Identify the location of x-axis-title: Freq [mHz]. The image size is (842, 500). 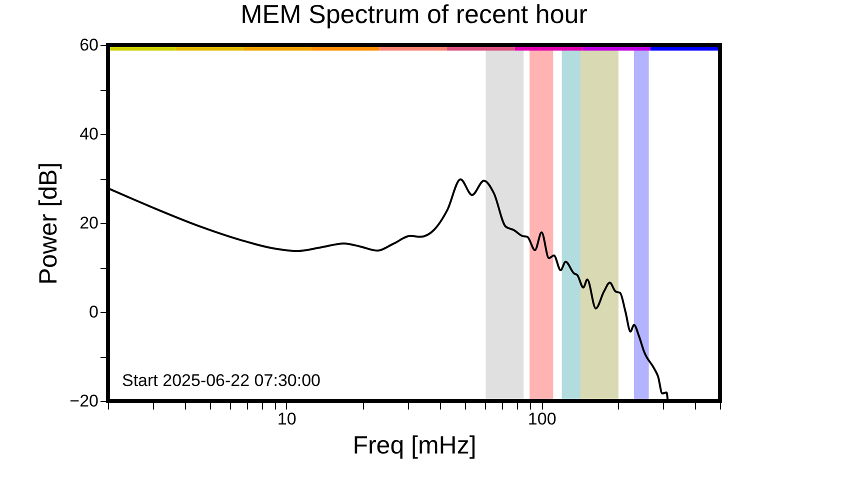
(414, 446).